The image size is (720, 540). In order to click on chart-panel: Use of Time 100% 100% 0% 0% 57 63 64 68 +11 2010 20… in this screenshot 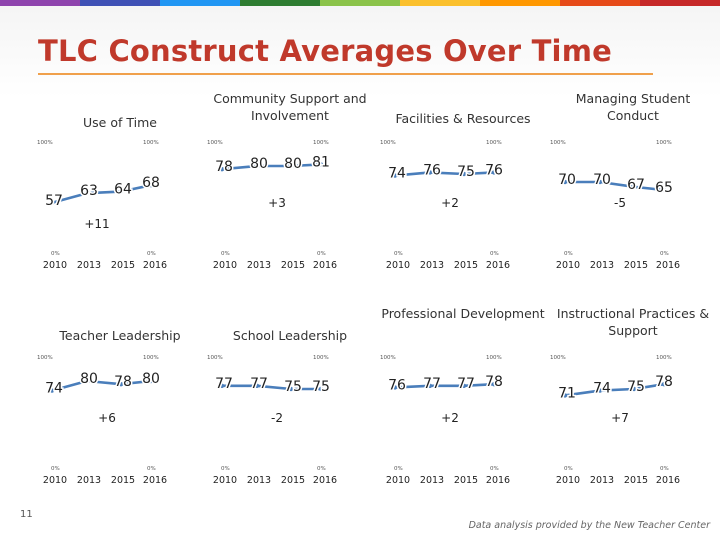, I will do `click(120, 179)`.